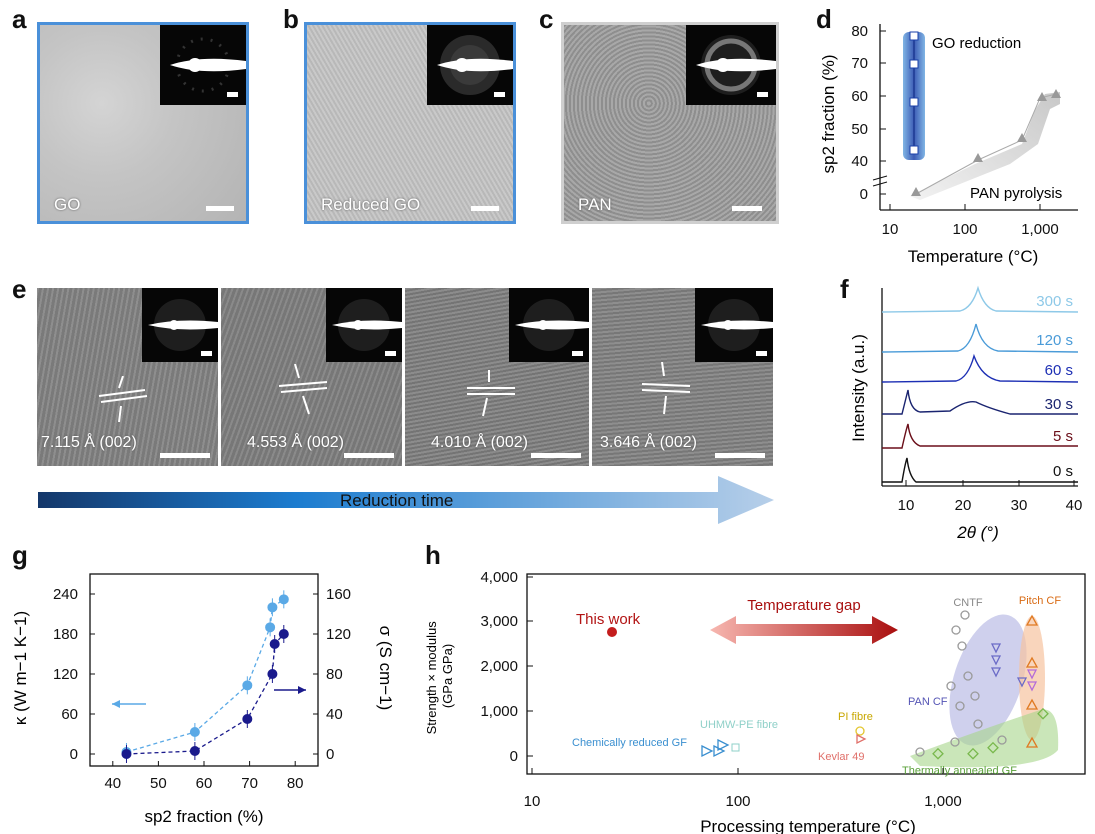 The height and width of the screenshot is (834, 1095). What do you see at coordinates (470, 65) in the screenshot?
I see `saed-inset-reduced-go` at bounding box center [470, 65].